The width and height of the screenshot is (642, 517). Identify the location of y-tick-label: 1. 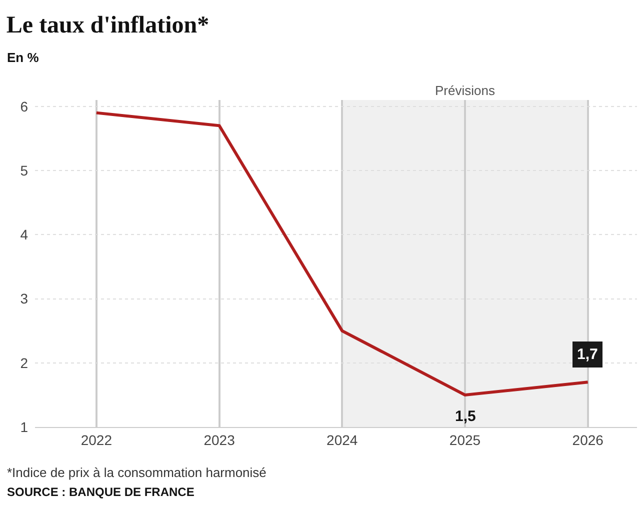
(24, 426).